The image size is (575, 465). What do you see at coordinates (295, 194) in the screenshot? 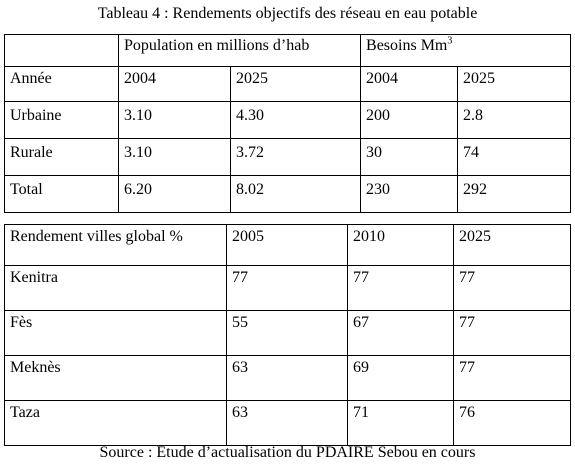
I see `table-cell: 8.02` at bounding box center [295, 194].